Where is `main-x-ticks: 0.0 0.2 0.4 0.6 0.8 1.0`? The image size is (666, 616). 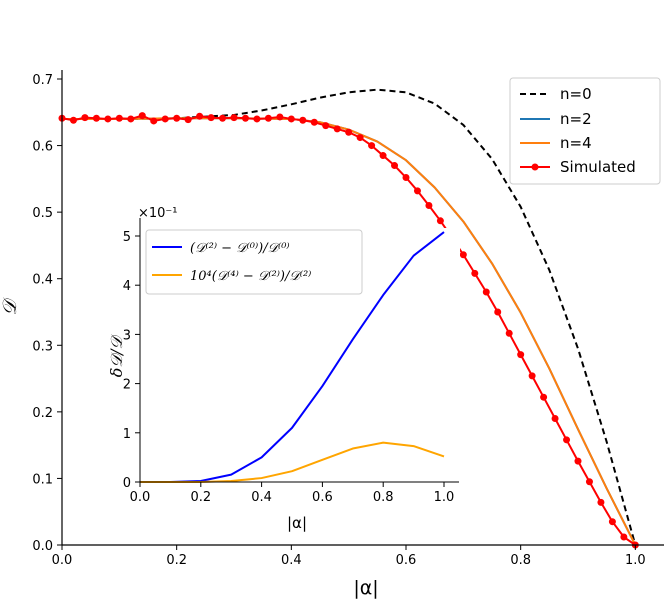
main-x-ticks: 0.0 0.2 0.4 0.6 0.8 1.0 is located at coordinates (349, 556).